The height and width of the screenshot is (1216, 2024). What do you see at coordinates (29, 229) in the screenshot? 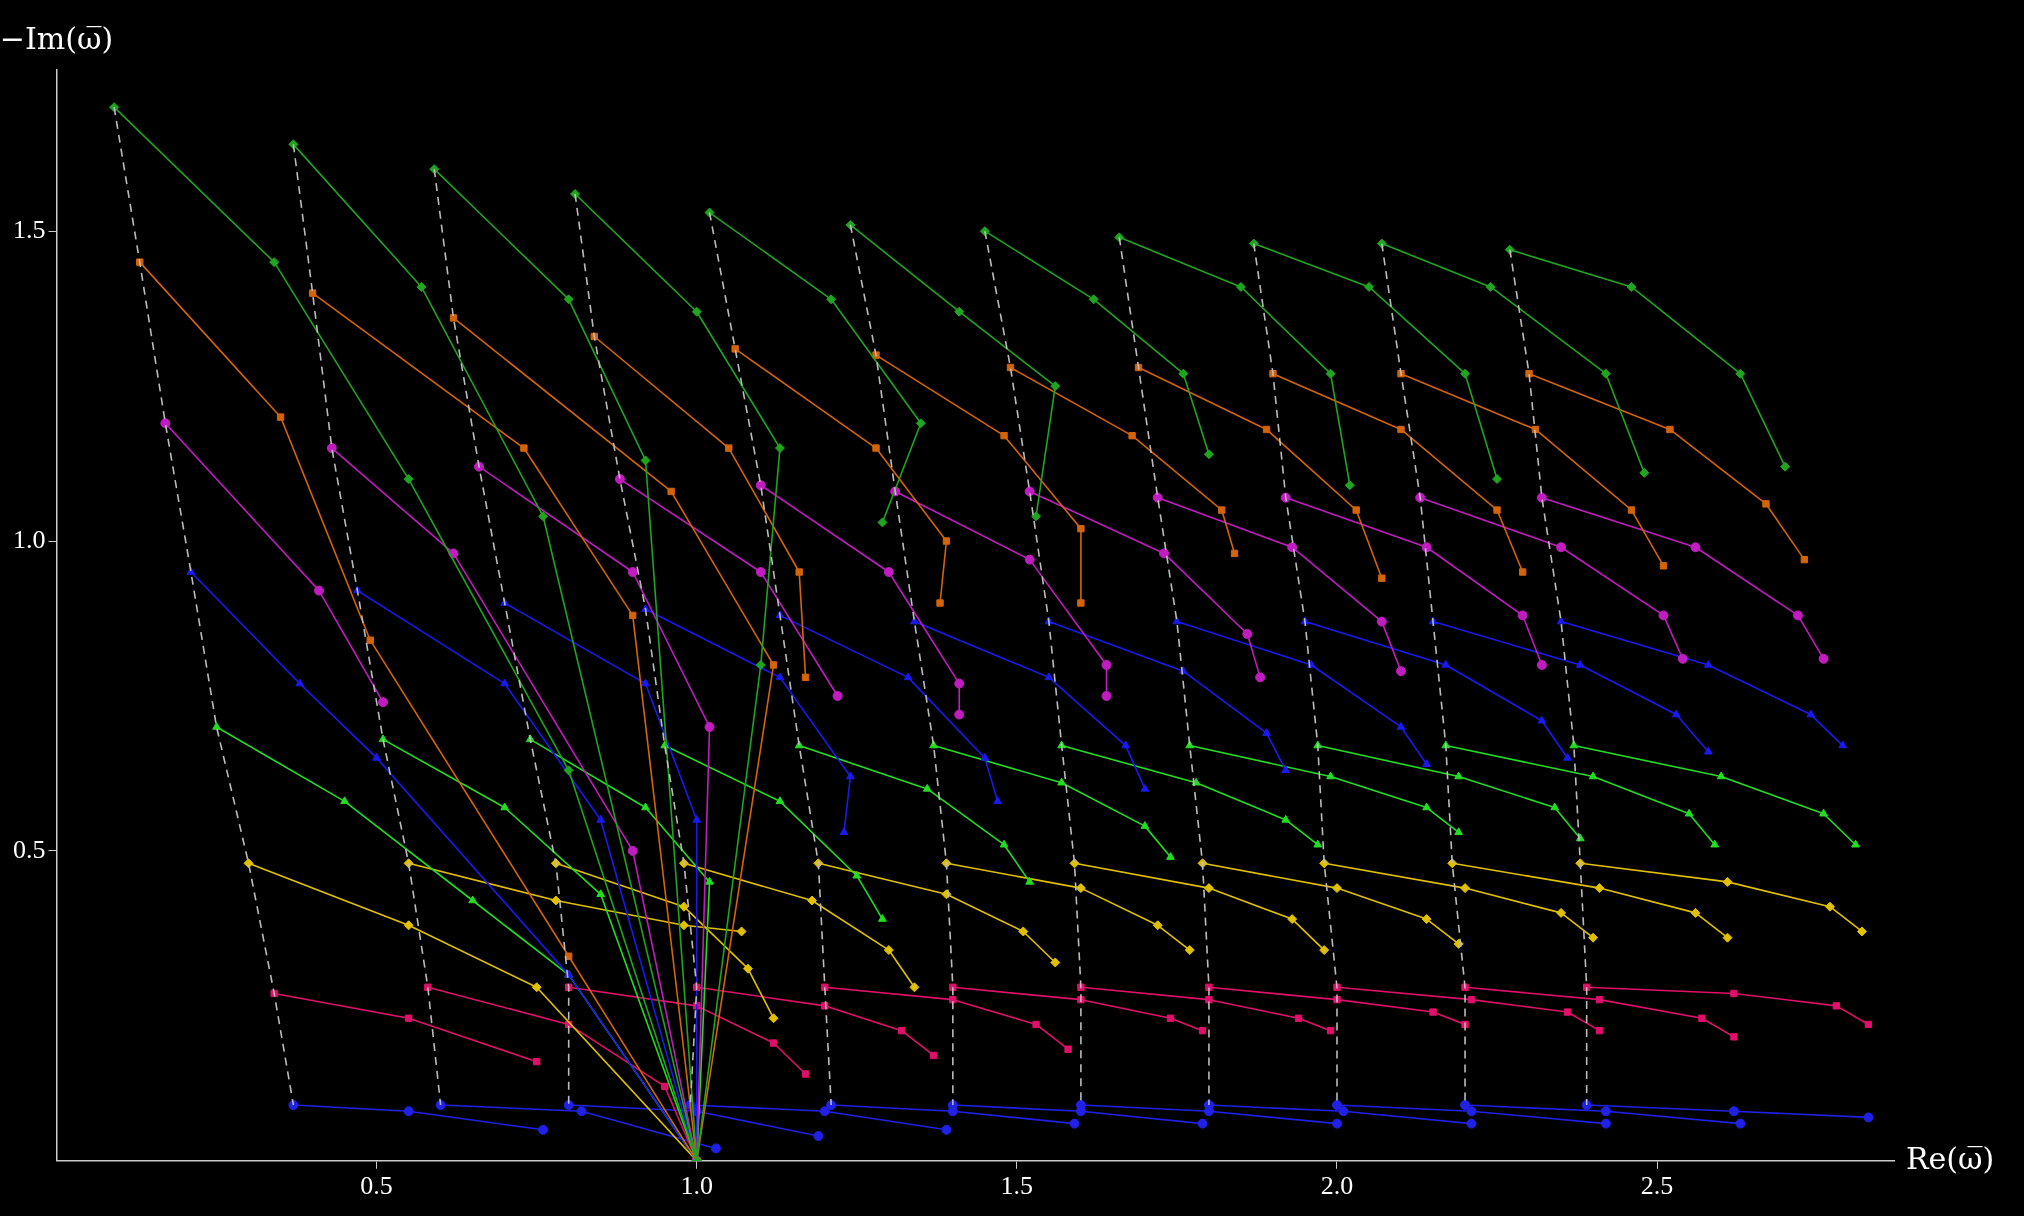
I see `y-tick-label: 1.5` at bounding box center [29, 229].